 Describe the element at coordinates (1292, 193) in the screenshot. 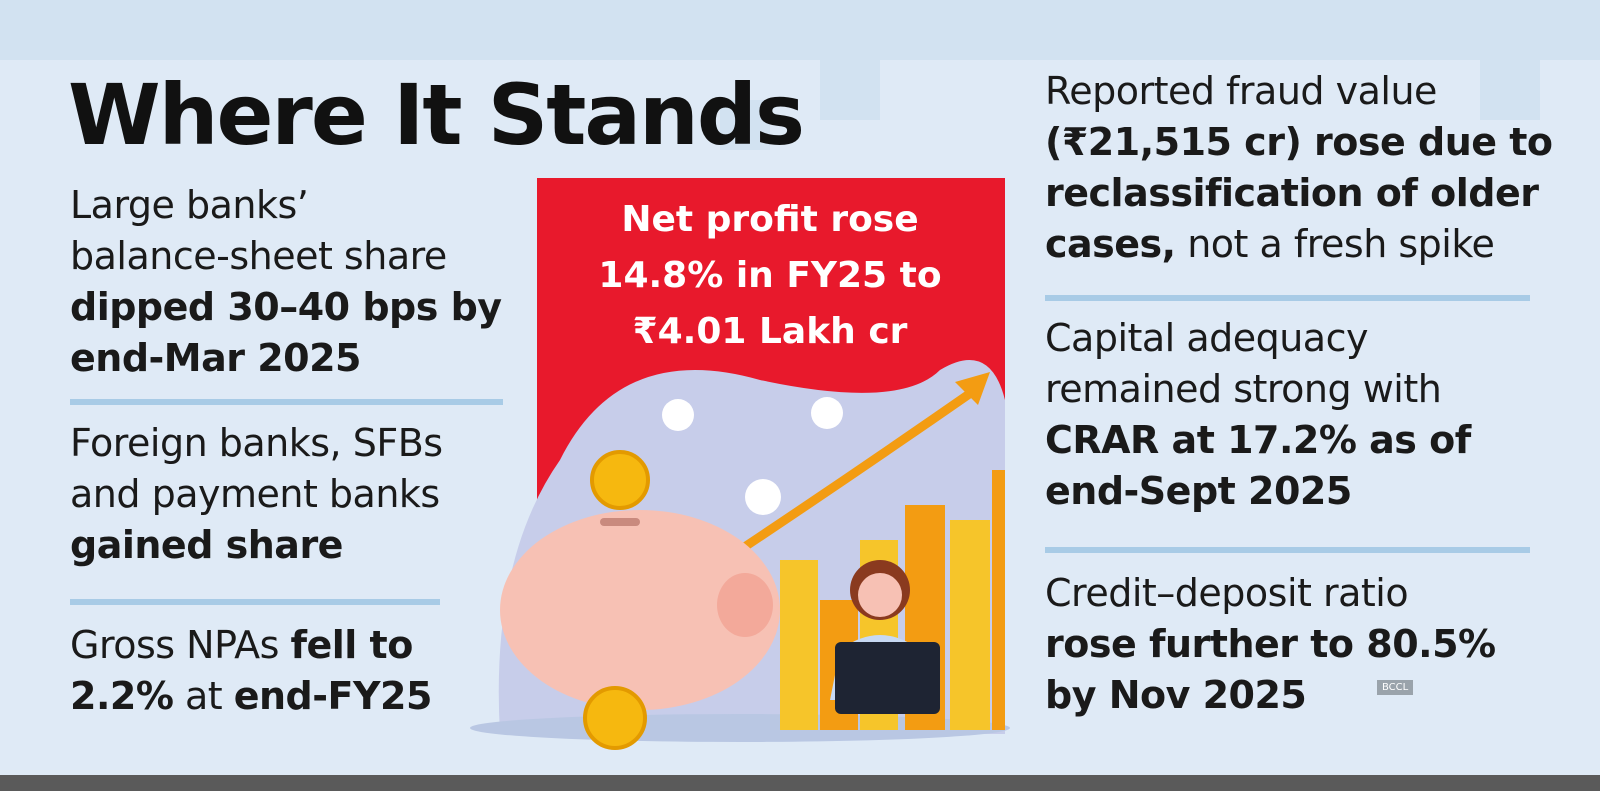

I see `fact-text: reclassification of older` at that location.